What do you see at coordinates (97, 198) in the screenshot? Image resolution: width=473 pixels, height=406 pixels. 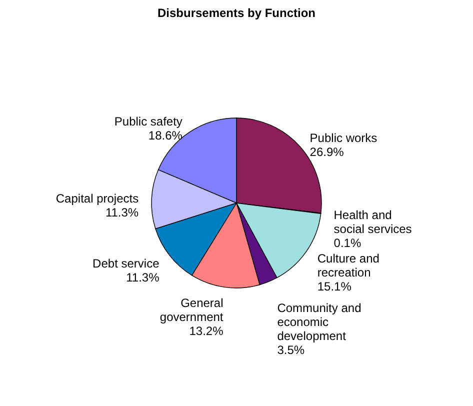 I see `slice-label: Capital projects` at bounding box center [97, 198].